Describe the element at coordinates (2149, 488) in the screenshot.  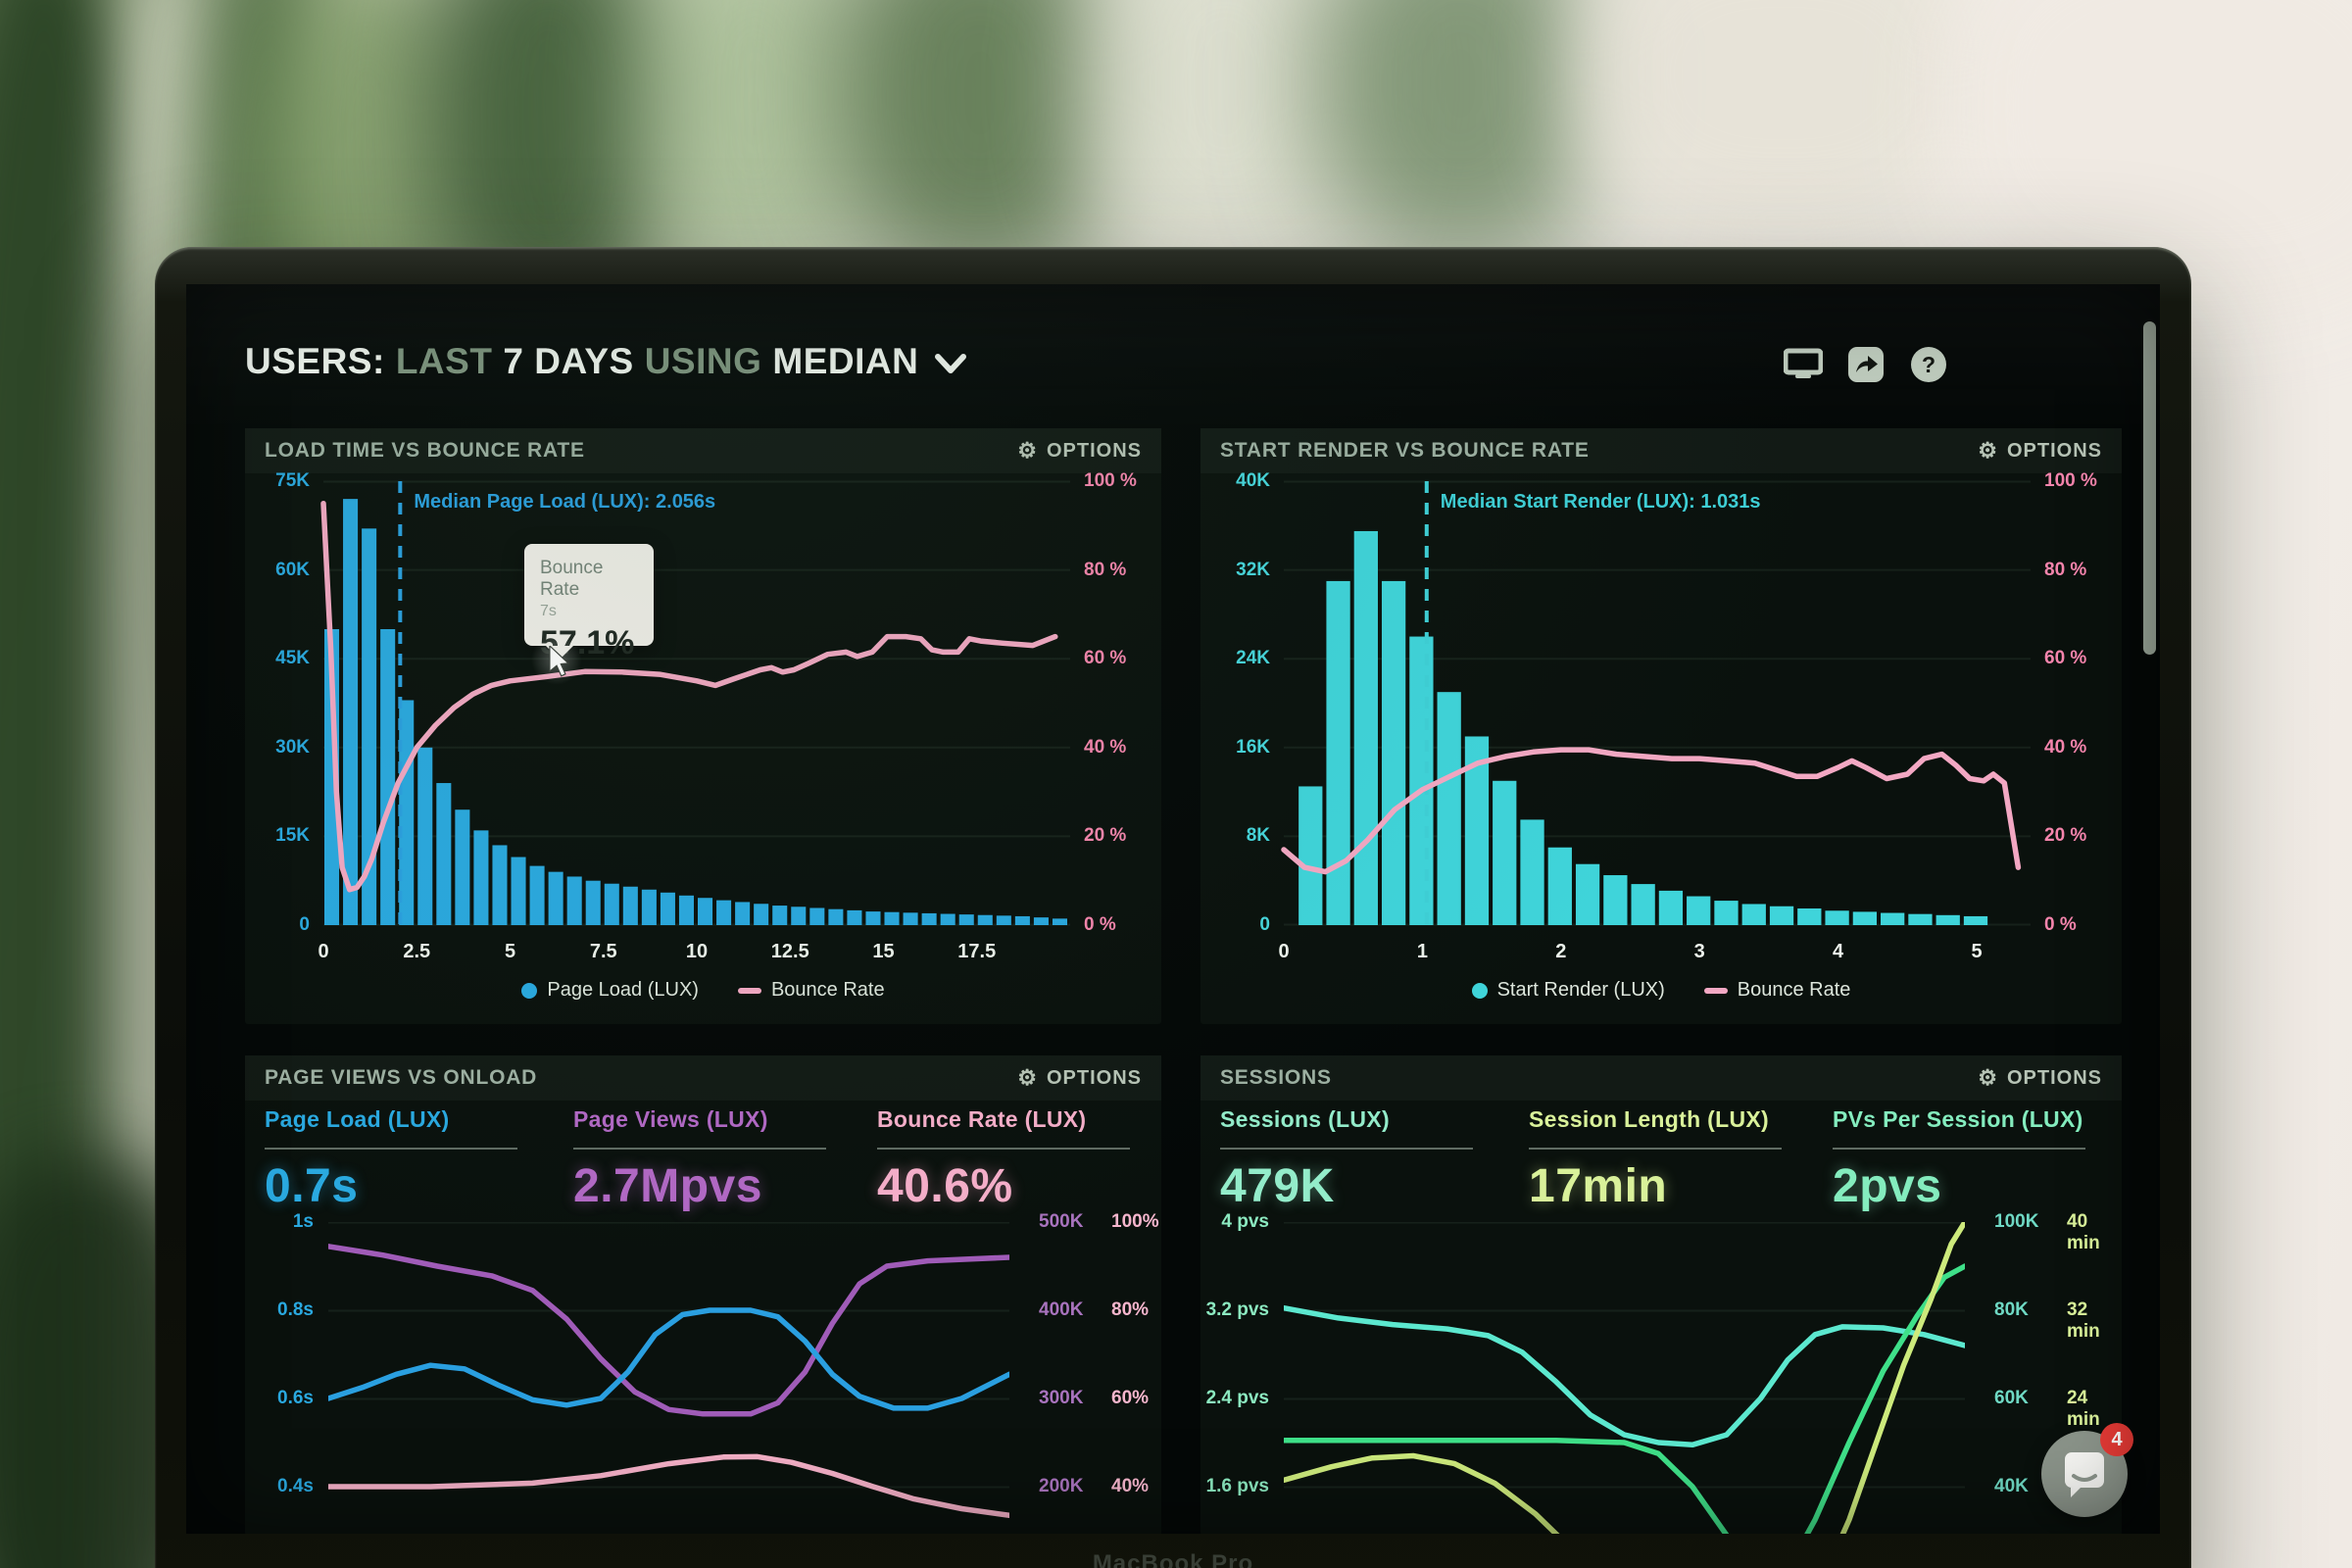
I see `scrollbar` at that location.